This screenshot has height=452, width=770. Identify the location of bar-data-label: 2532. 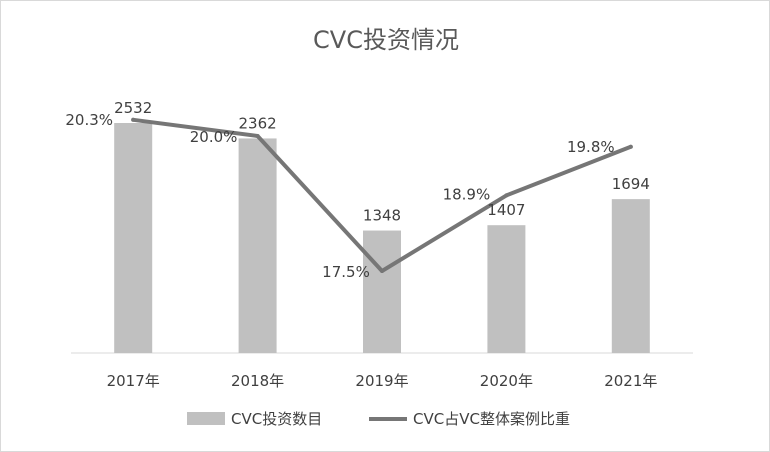
(133, 108).